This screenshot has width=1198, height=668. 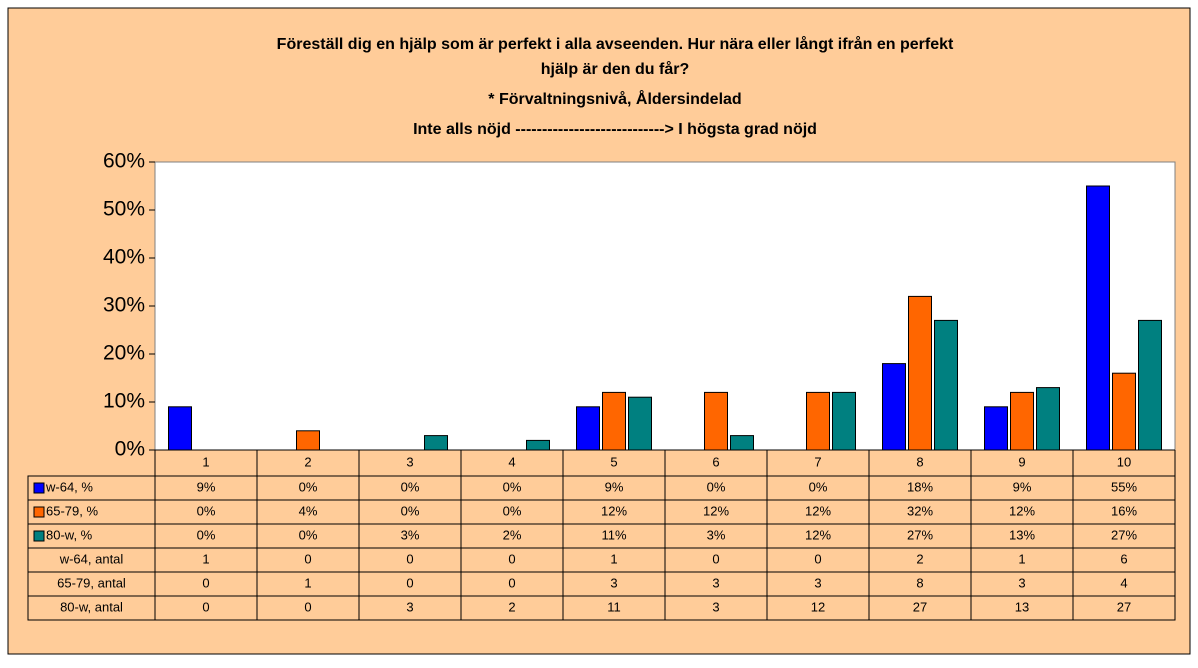 I want to click on x-tick-label: 2, so click(x=307, y=461).